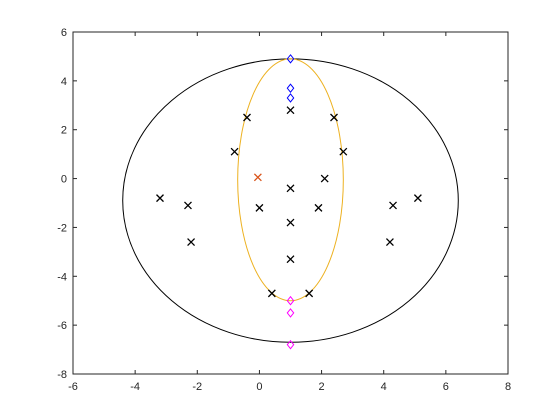 This screenshot has width=560, height=420. What do you see at coordinates (62, 277) in the screenshot?
I see `y-tick-label: -4` at bounding box center [62, 277].